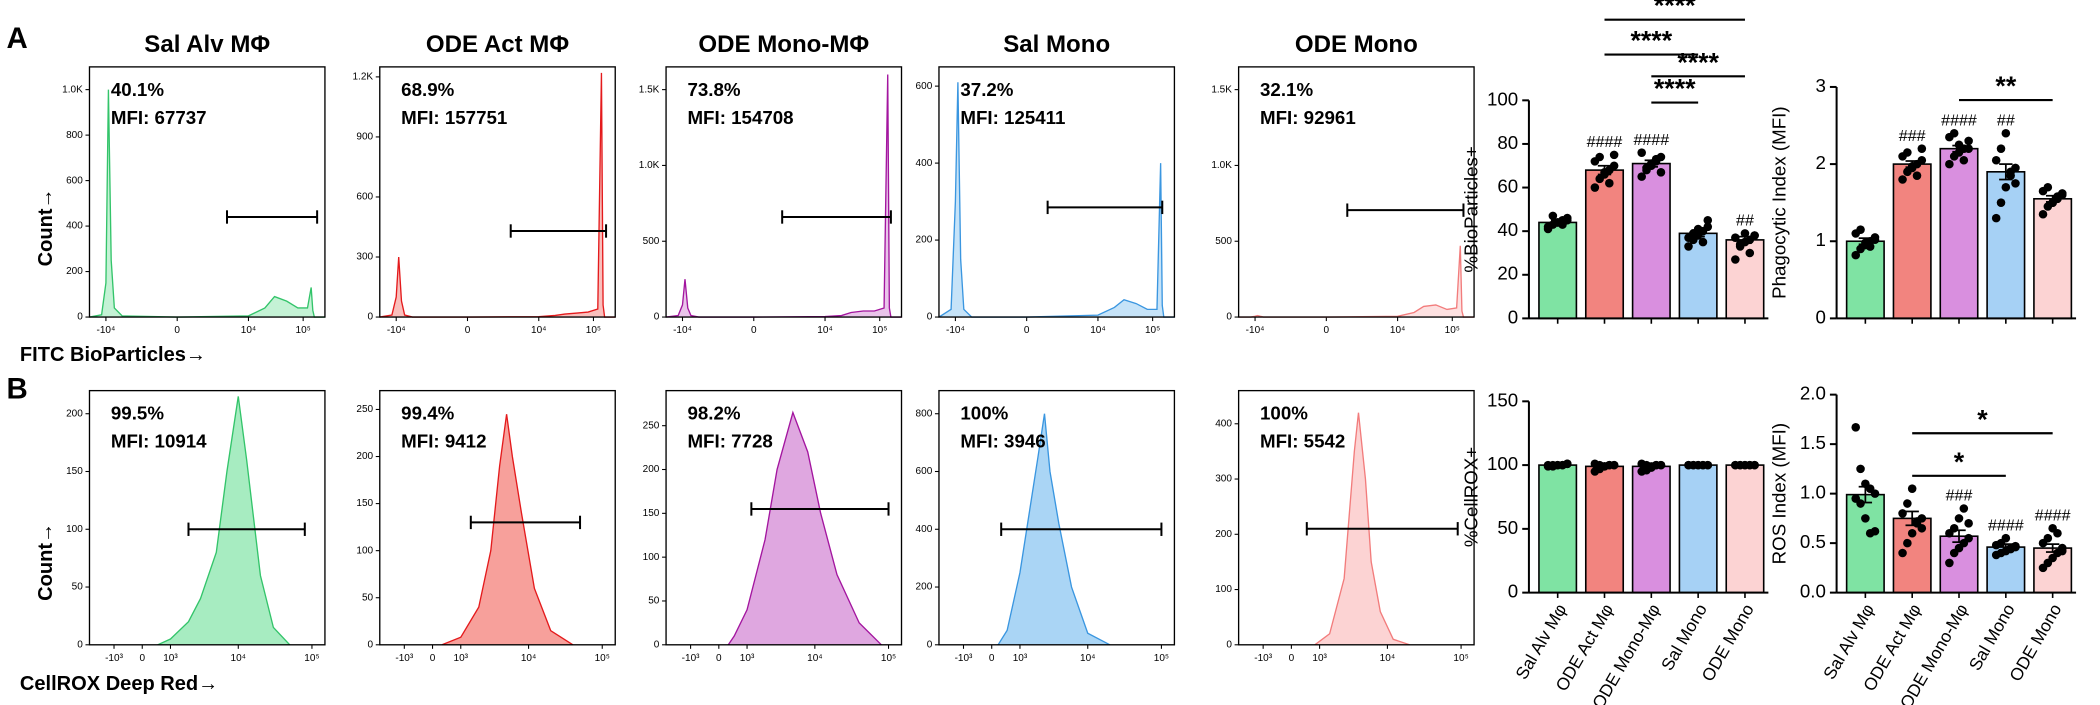  Describe the element at coordinates (159, 441) in the screenshot. I see `mfi-label: MFI: 10914` at that location.